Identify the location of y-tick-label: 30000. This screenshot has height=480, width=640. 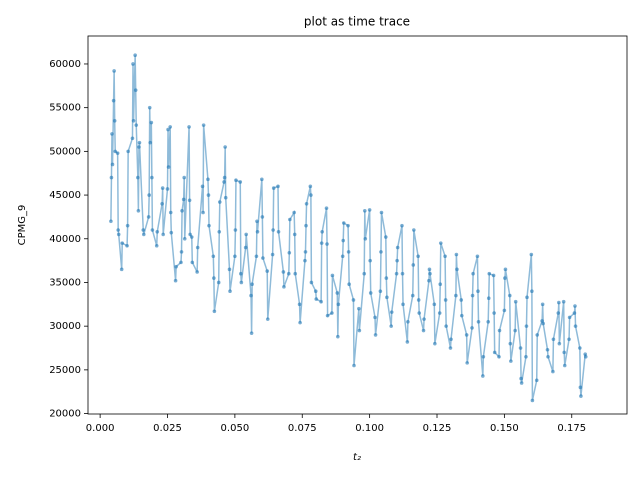
(65, 326).